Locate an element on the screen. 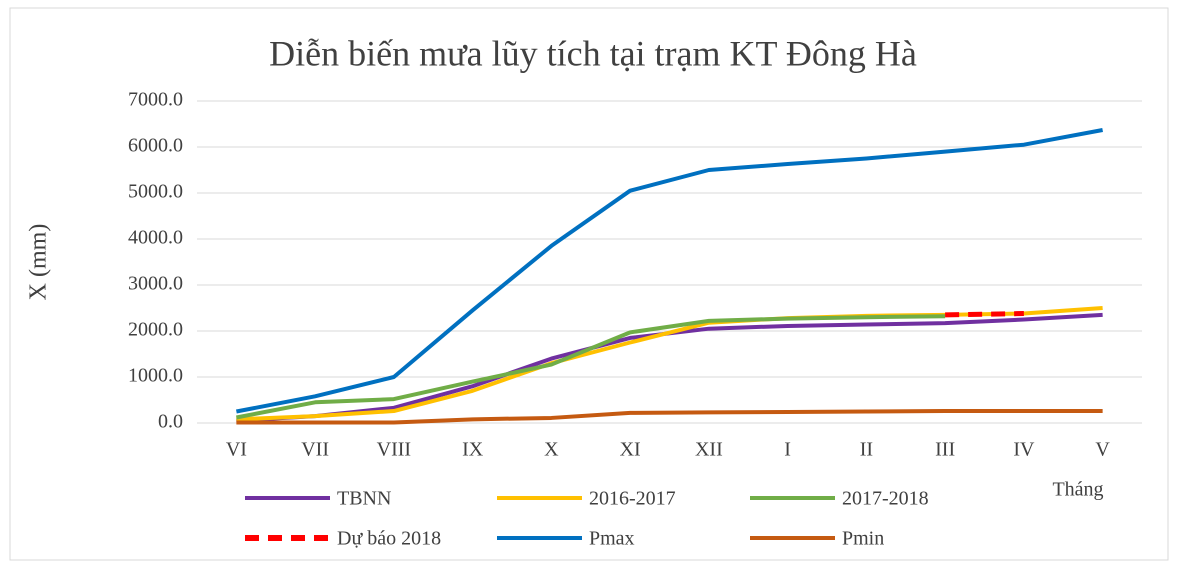 This screenshot has width=1179, height=570. legend-label: 2016-2017 is located at coordinates (632, 499).